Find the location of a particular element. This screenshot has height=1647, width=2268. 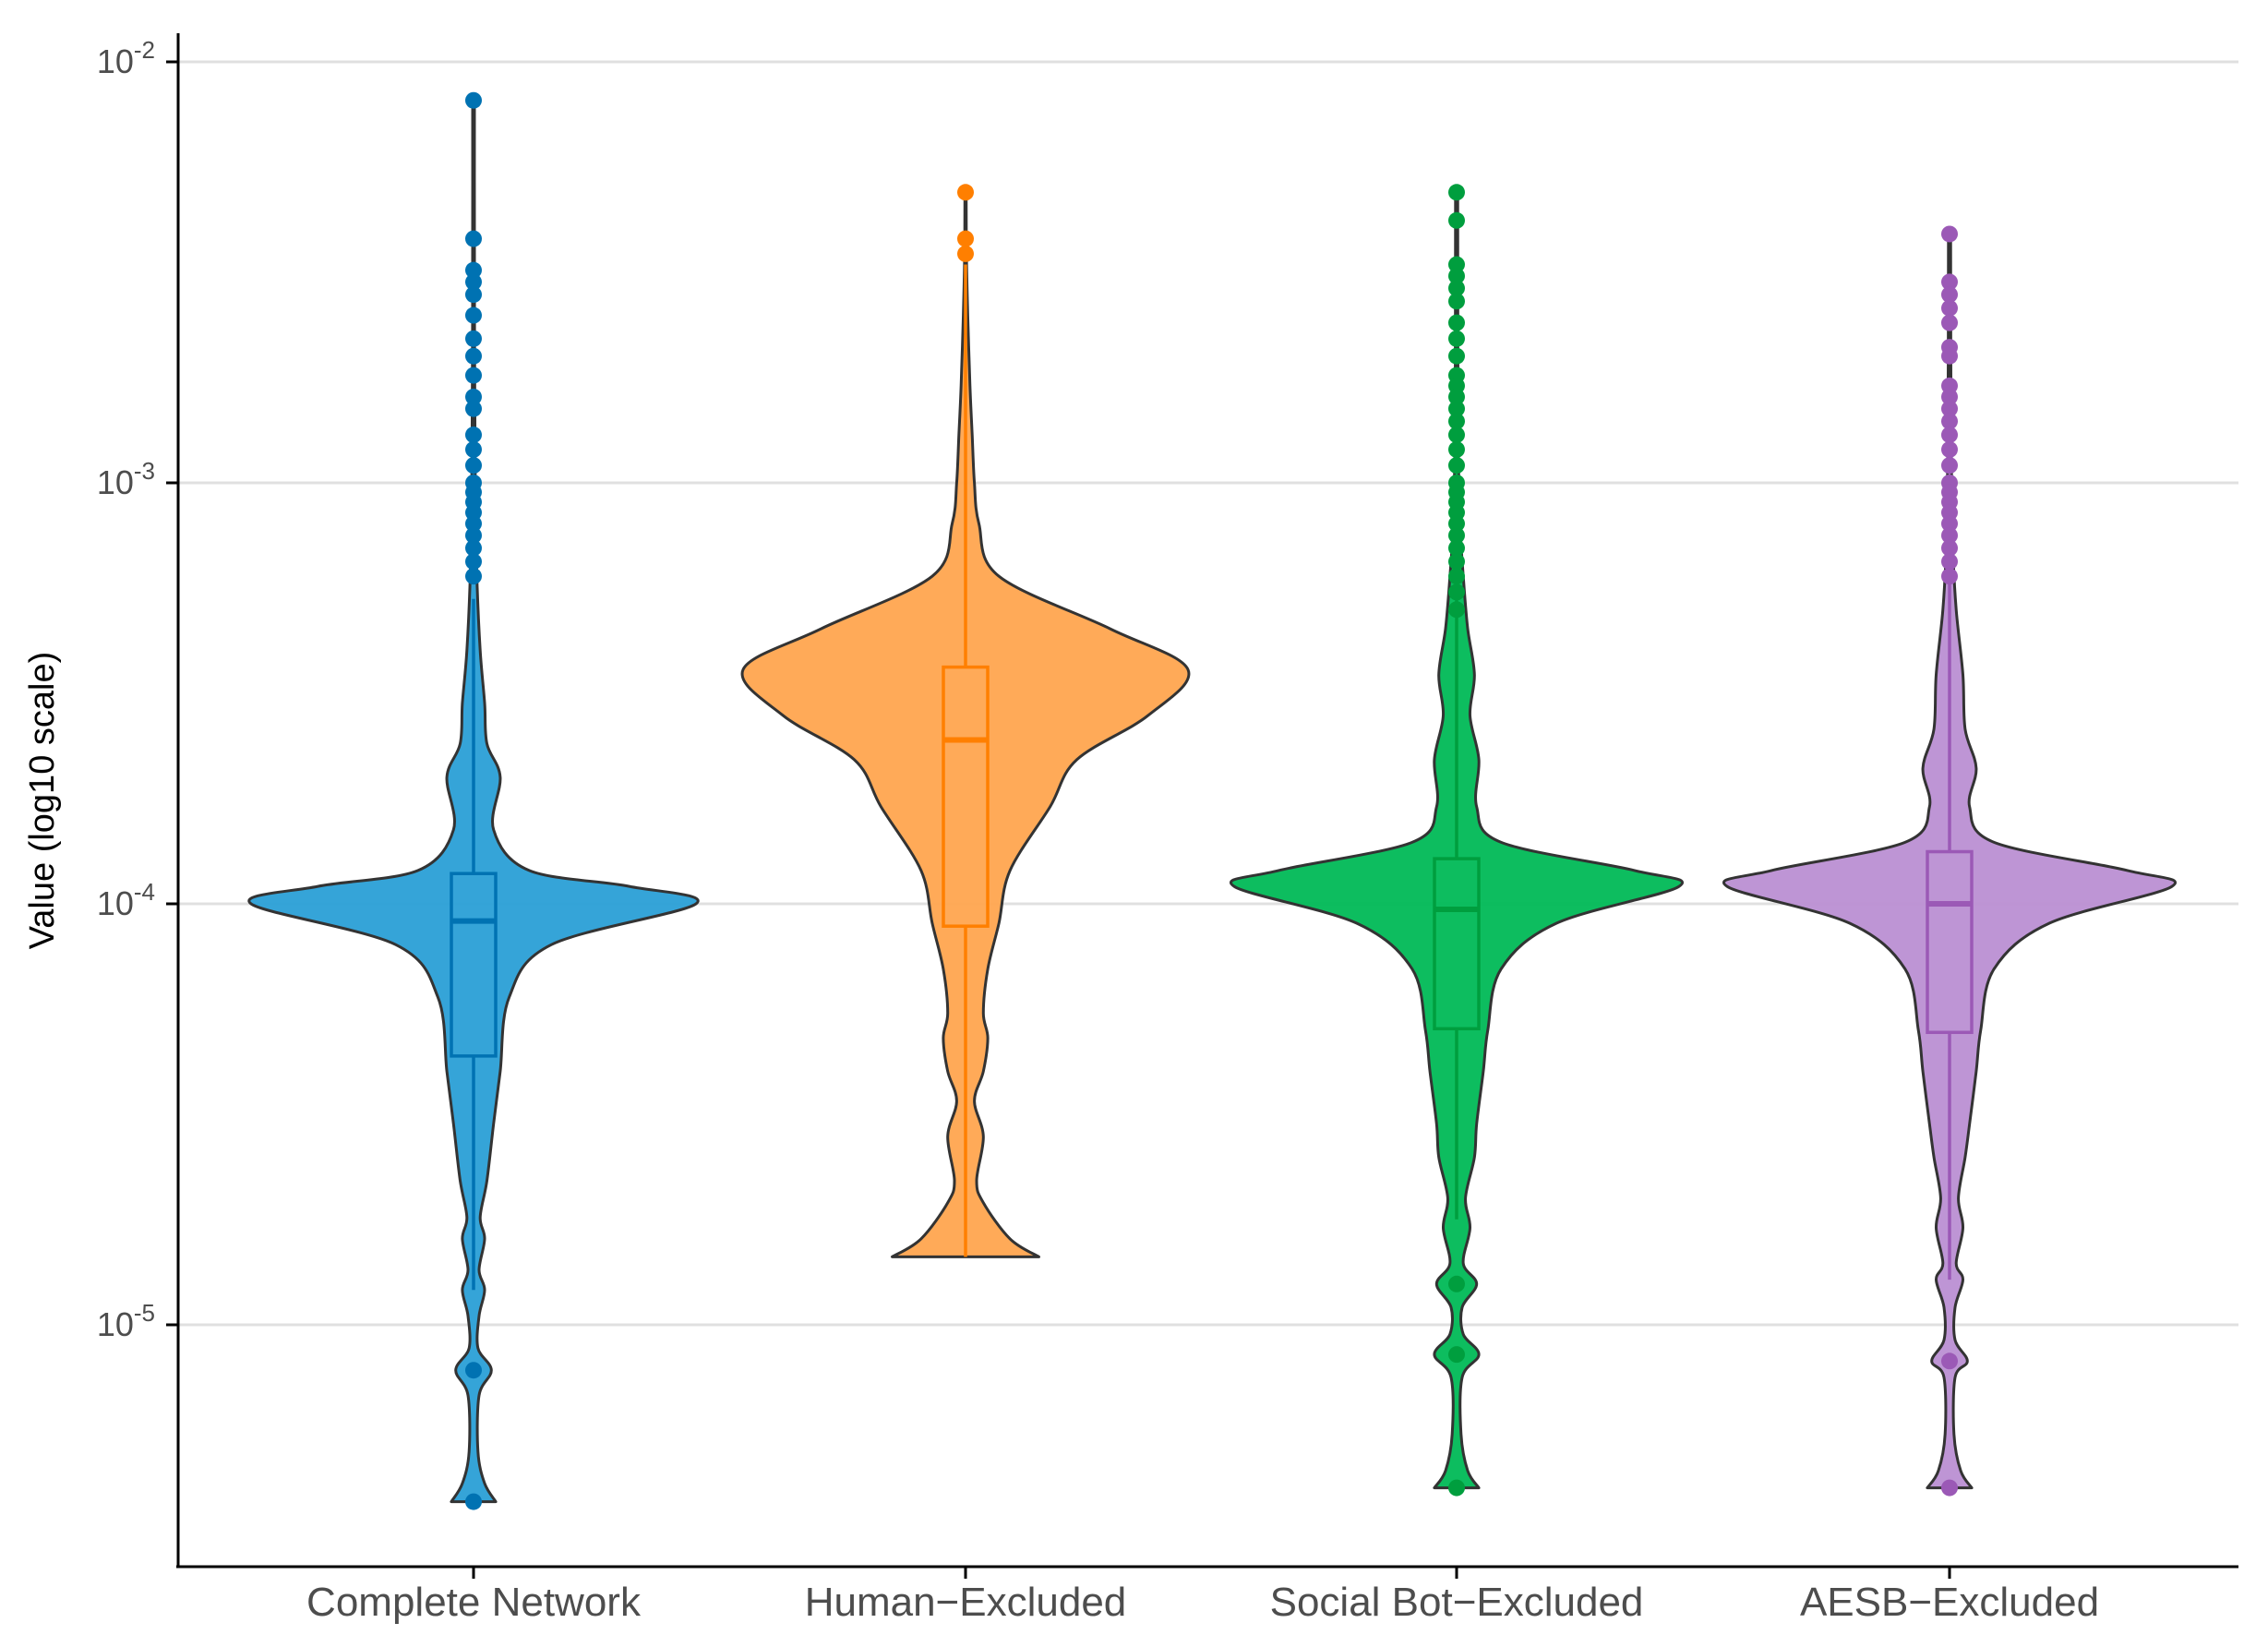

x-tick-label: Social Bot−Excluded is located at coordinates (1457, 1602).